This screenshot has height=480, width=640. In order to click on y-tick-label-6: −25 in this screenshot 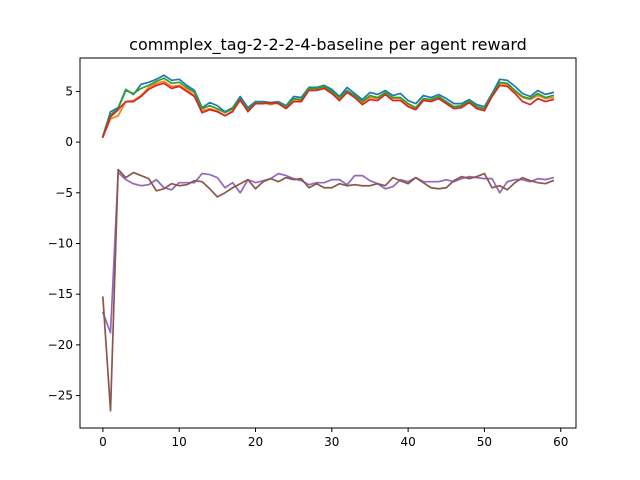, I will do `click(60, 396)`.